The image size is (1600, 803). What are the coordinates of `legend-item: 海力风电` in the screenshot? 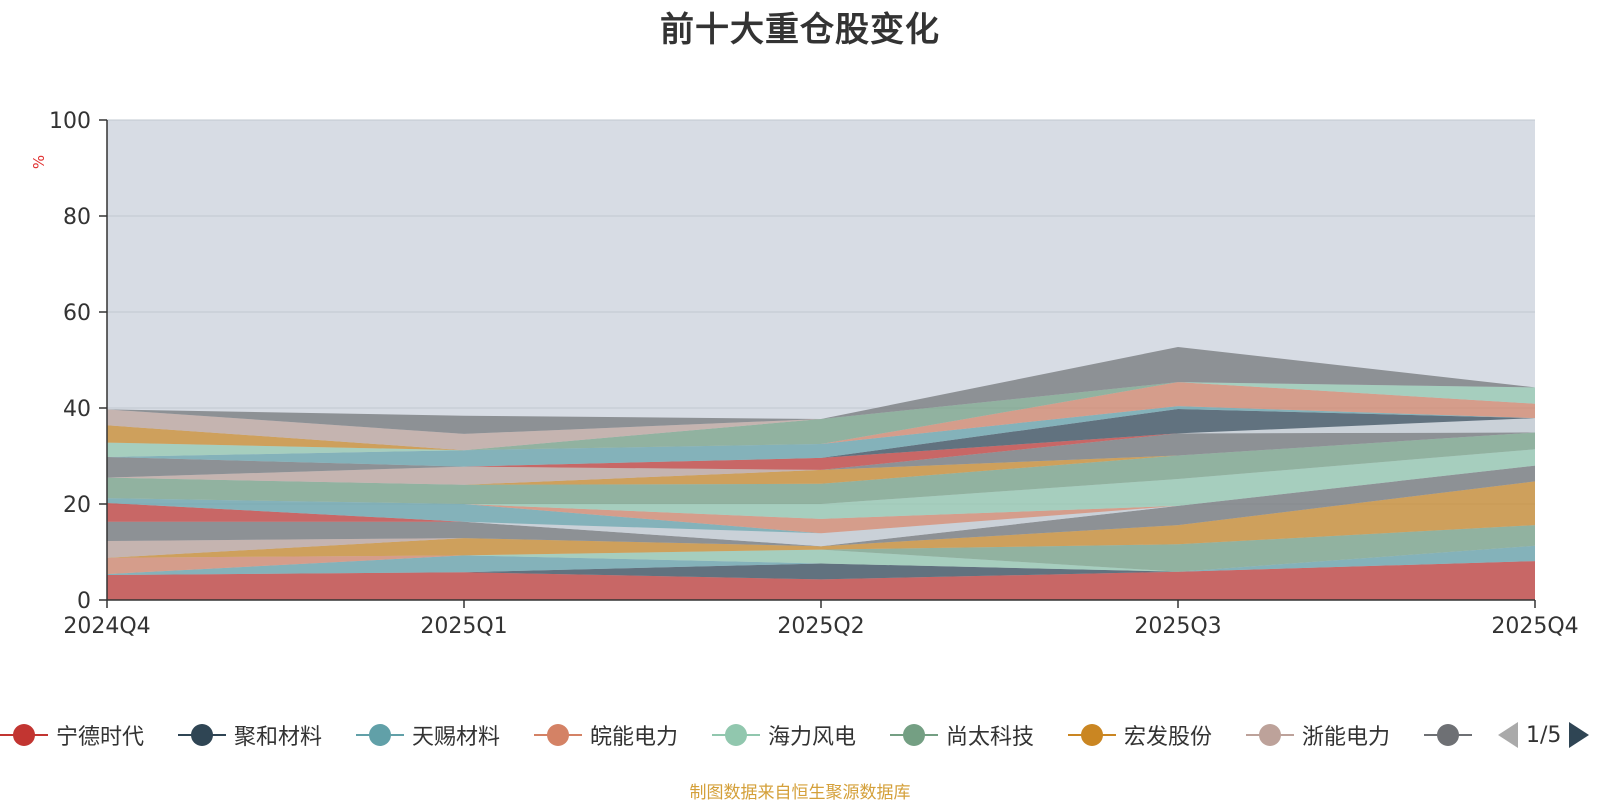 It's located at (784, 735).